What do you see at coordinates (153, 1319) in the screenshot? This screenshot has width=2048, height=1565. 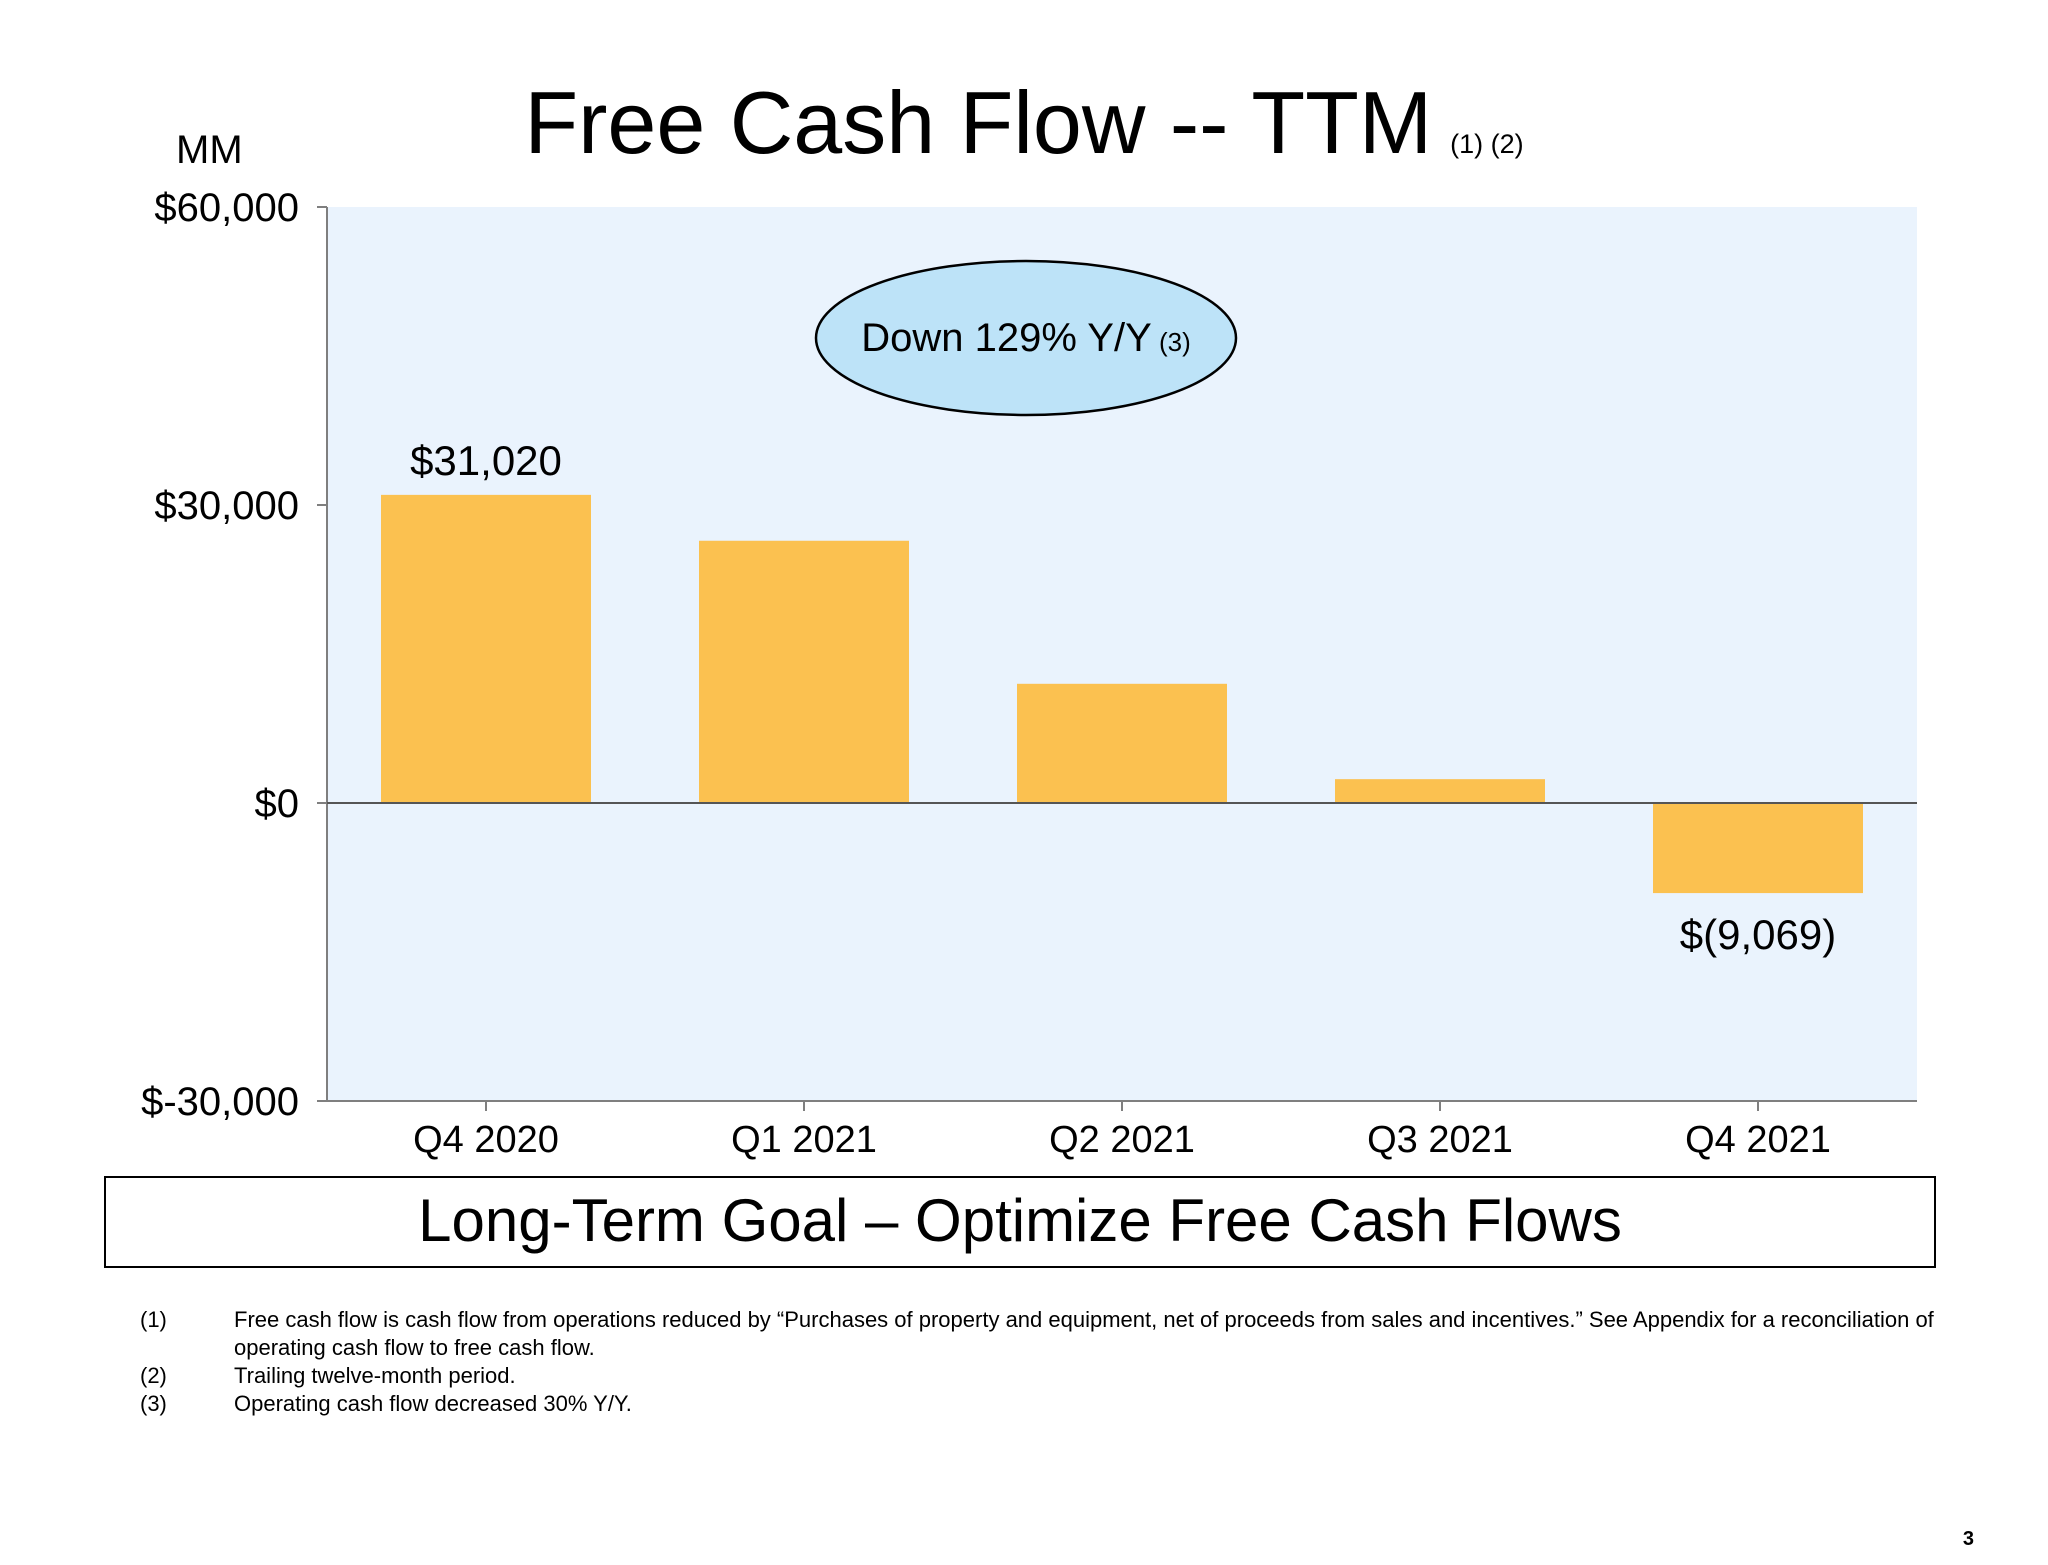 I see `footnote-mark: (1)` at bounding box center [153, 1319].